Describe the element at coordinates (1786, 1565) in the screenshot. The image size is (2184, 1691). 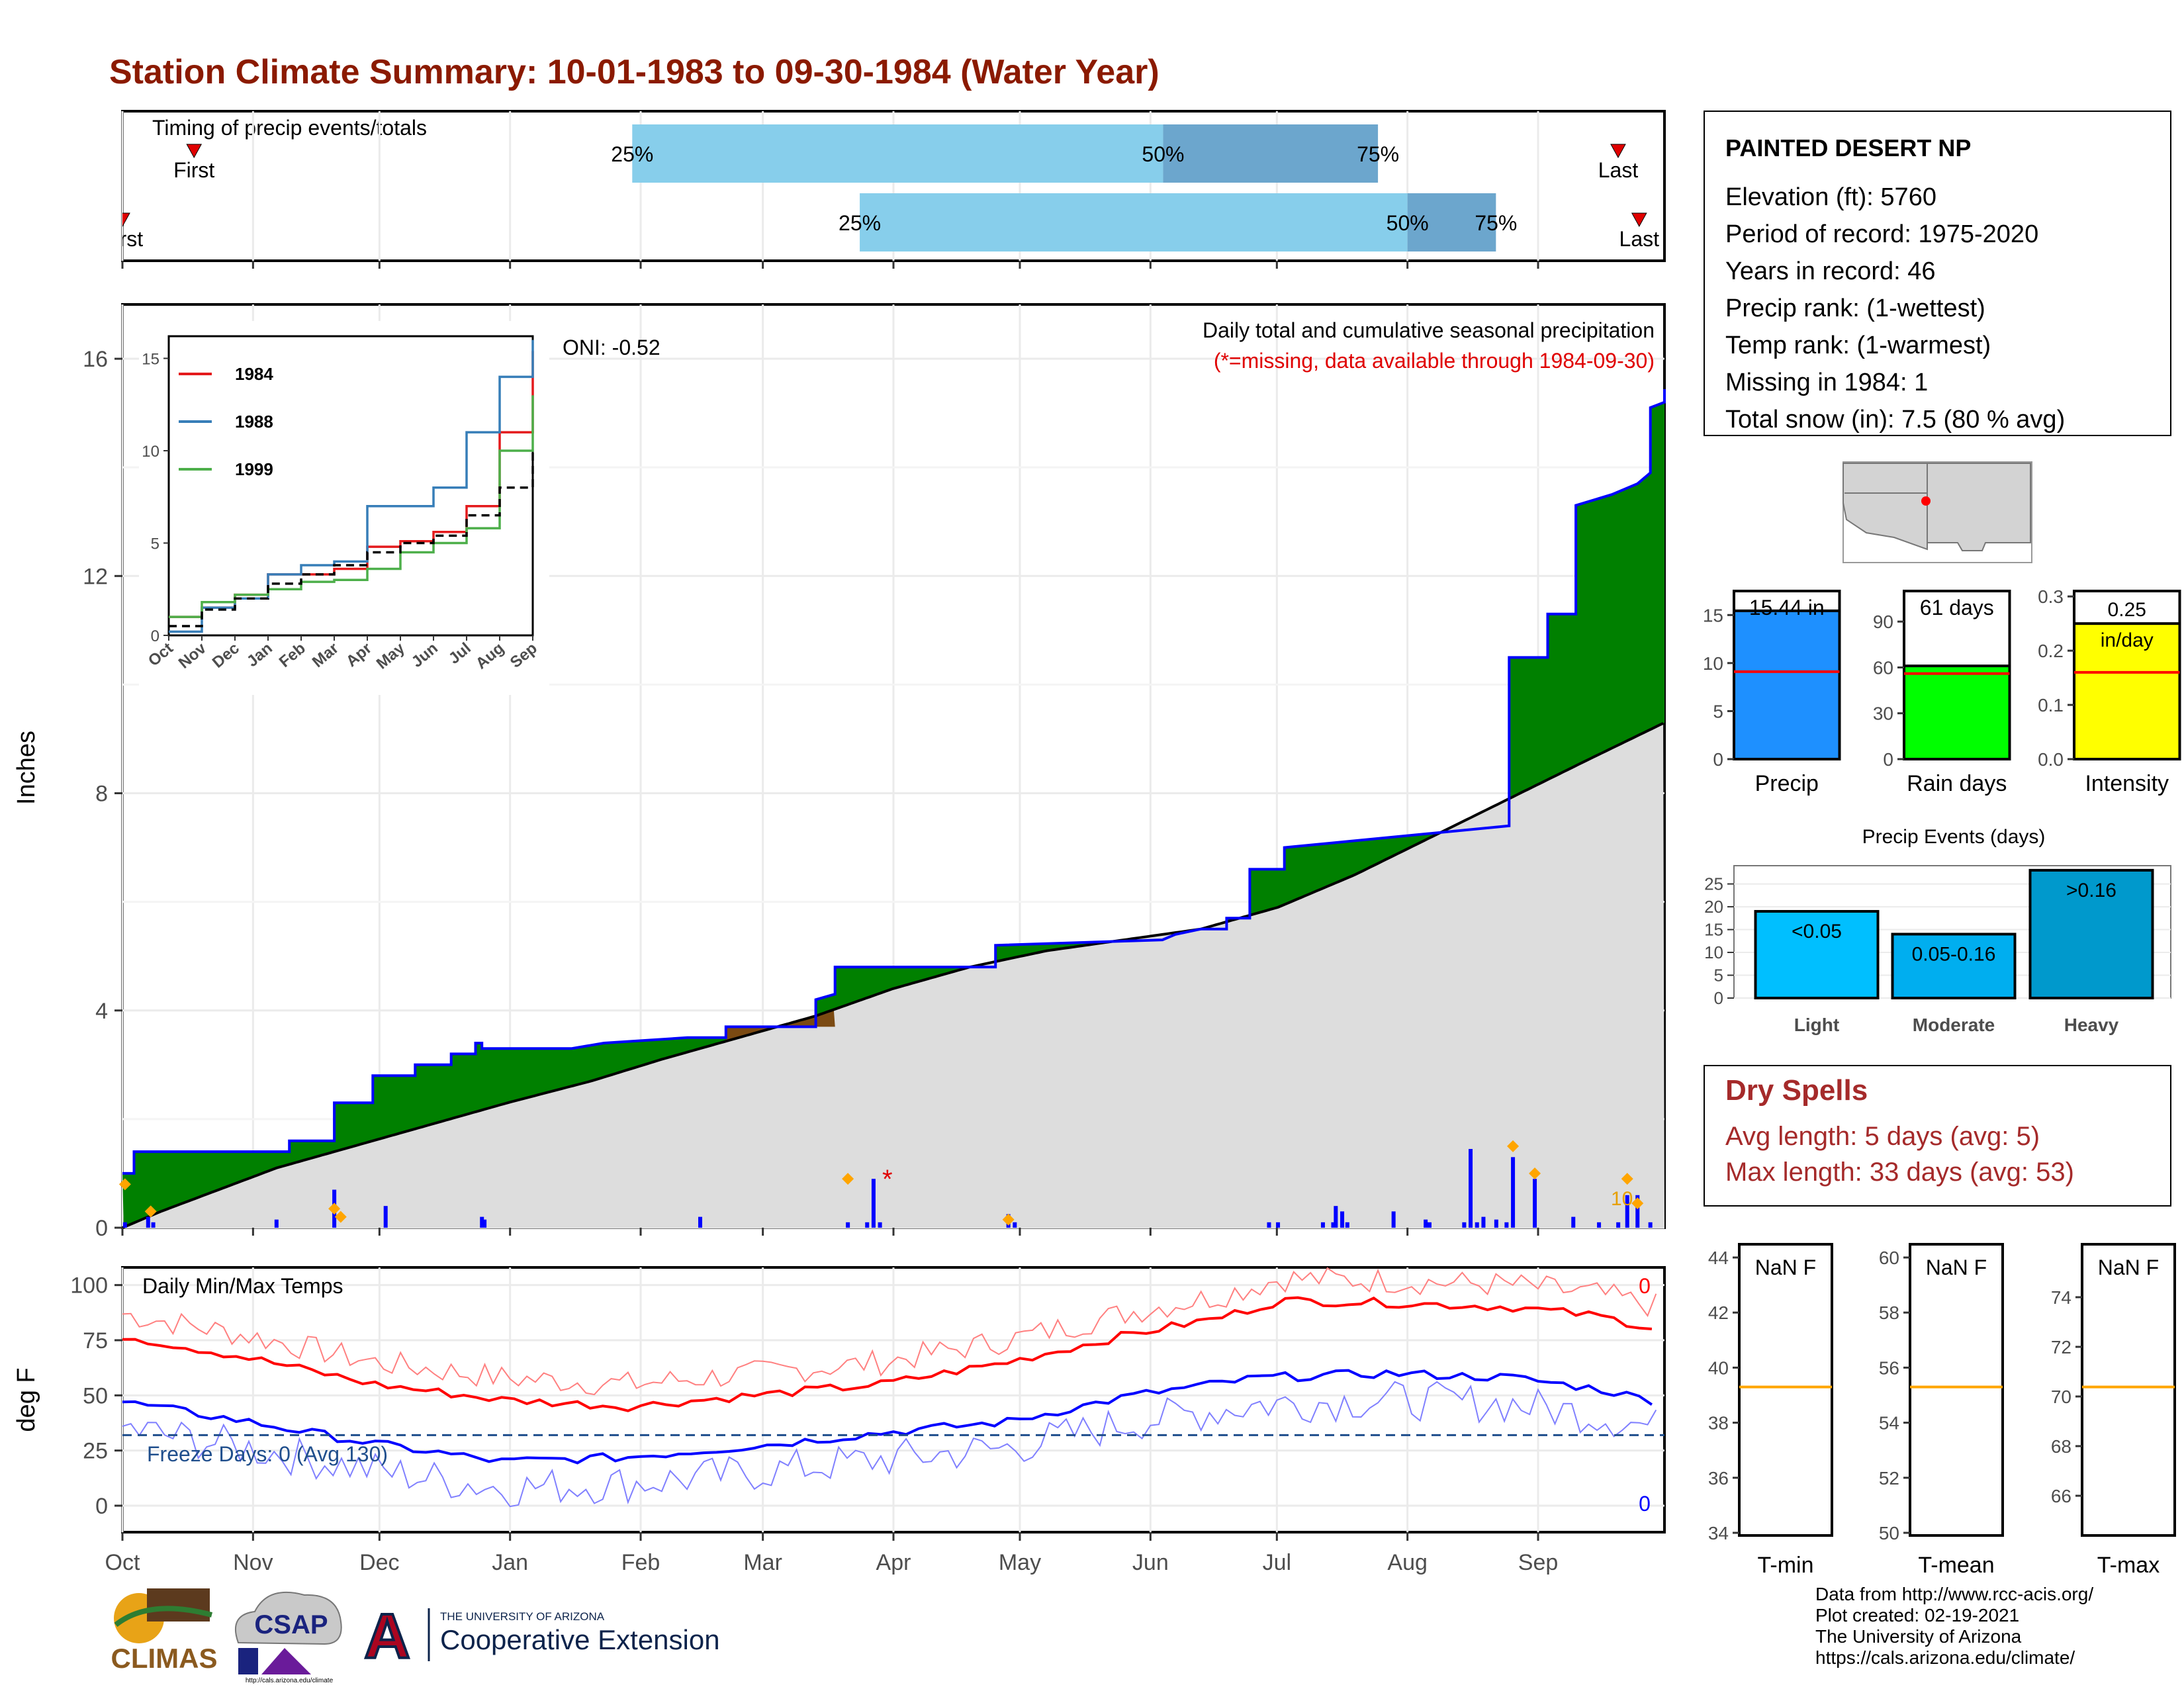
I see `temp-box-label: T-min` at that location.